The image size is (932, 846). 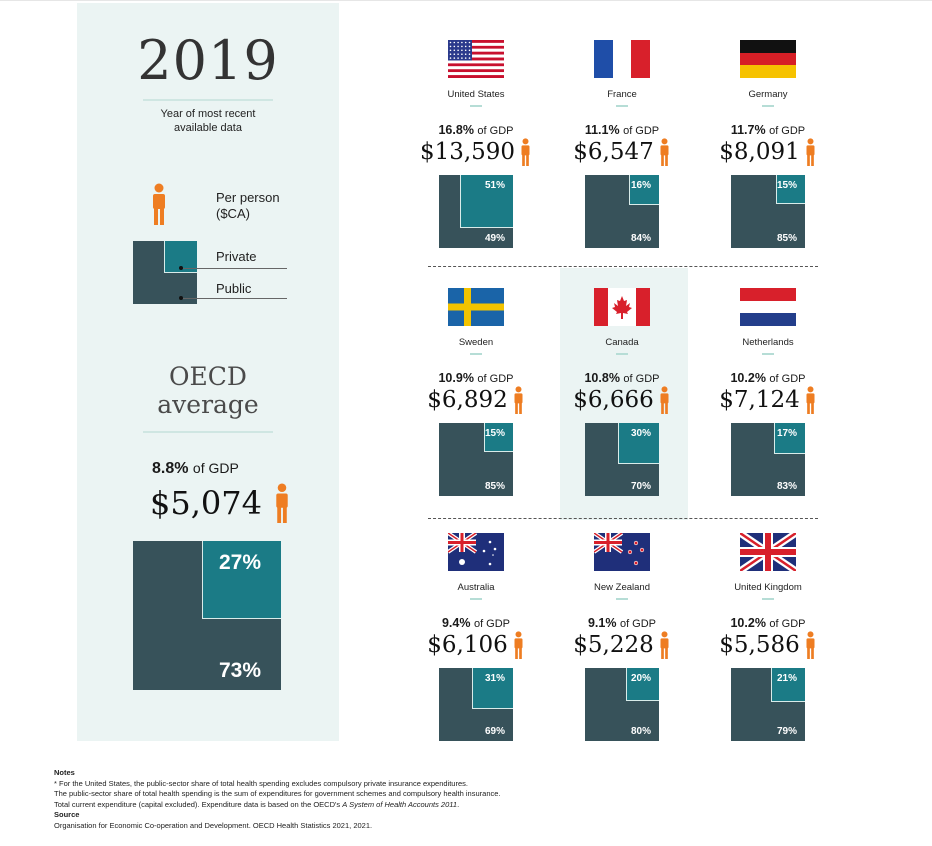 I want to click on gdp-pct: 9.4%, so click(x=456, y=623).